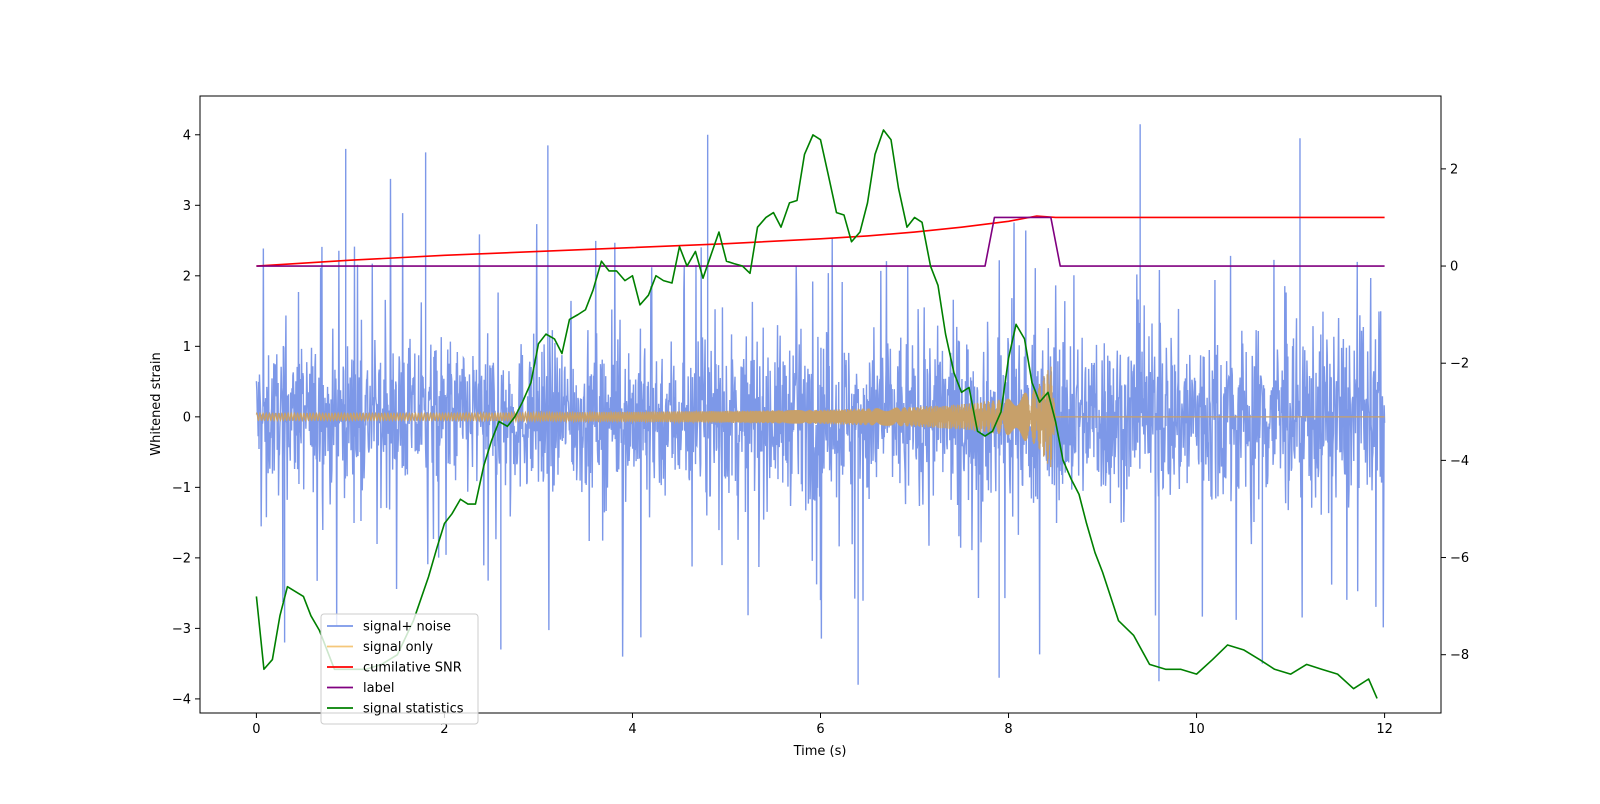  Describe the element at coordinates (1459, 461) in the screenshot. I see `y2-tick-label: −4` at that location.